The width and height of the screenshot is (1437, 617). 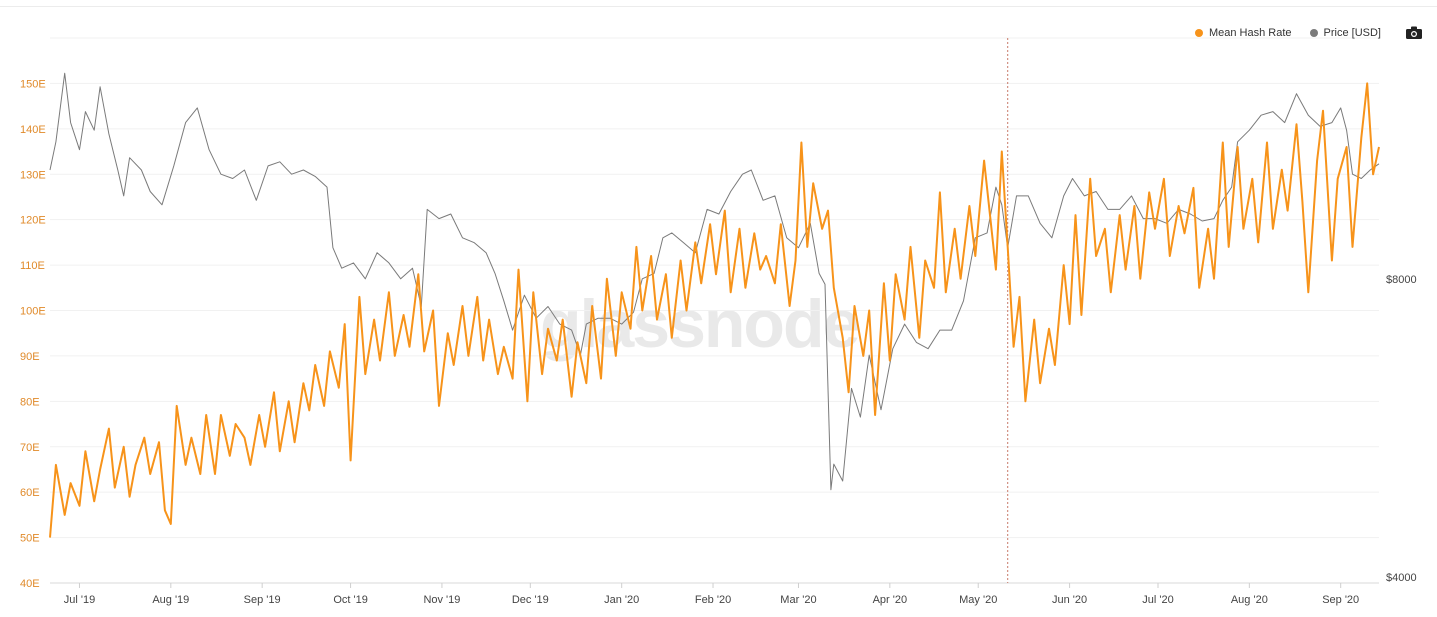 I want to click on y-axis-right: $4000 $8000, so click(x=1401, y=429).